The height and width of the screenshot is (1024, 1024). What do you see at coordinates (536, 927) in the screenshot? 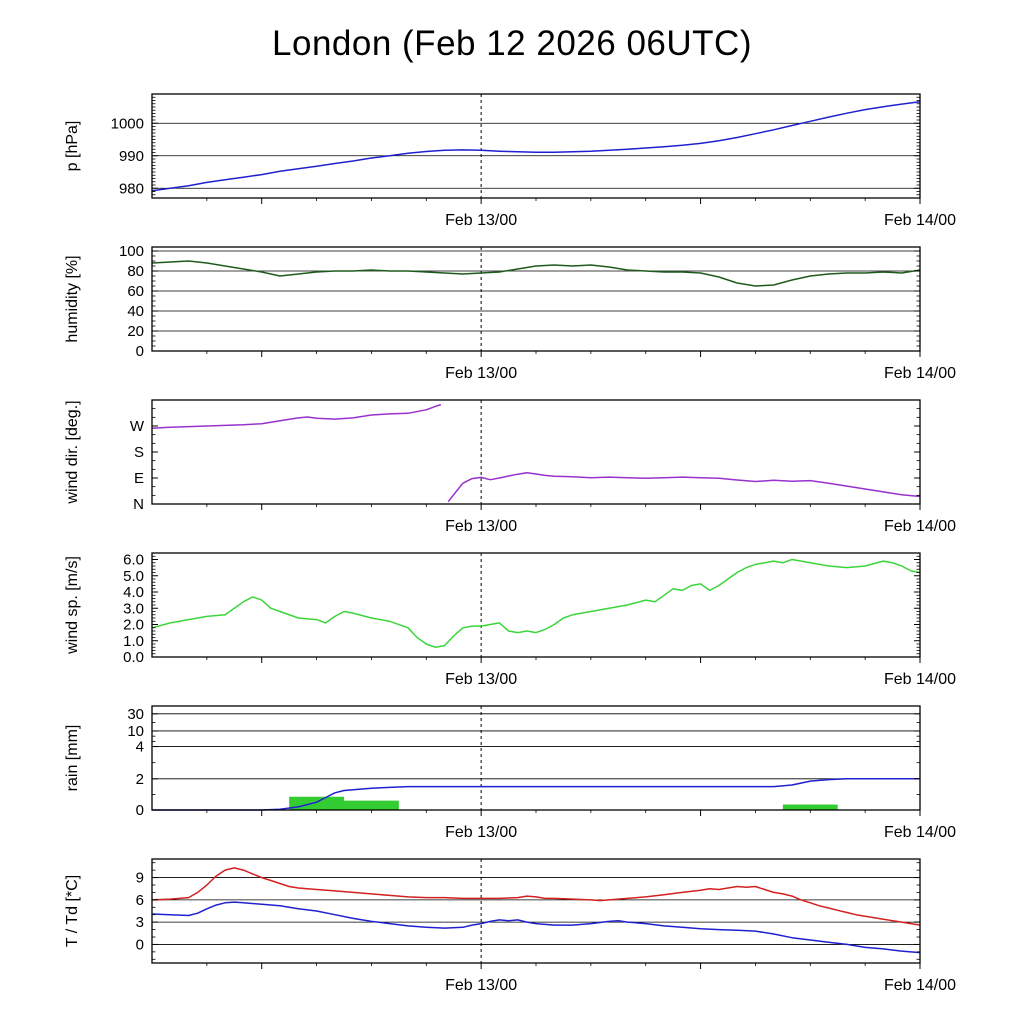
I see `series-dewpoint` at bounding box center [536, 927].